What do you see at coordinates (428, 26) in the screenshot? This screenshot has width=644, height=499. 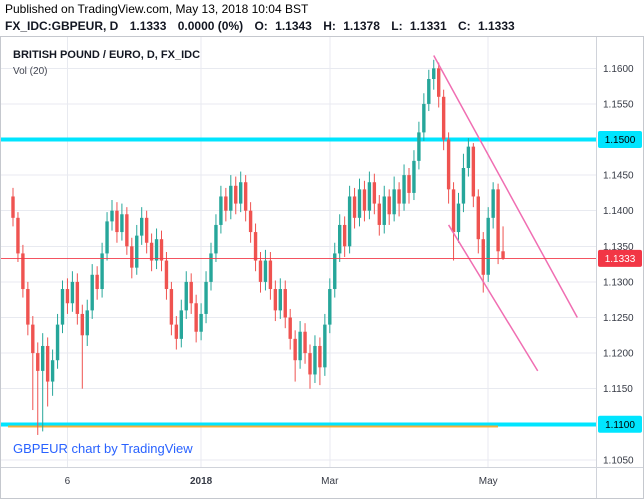 I see `low-value: 1.1331` at bounding box center [428, 26].